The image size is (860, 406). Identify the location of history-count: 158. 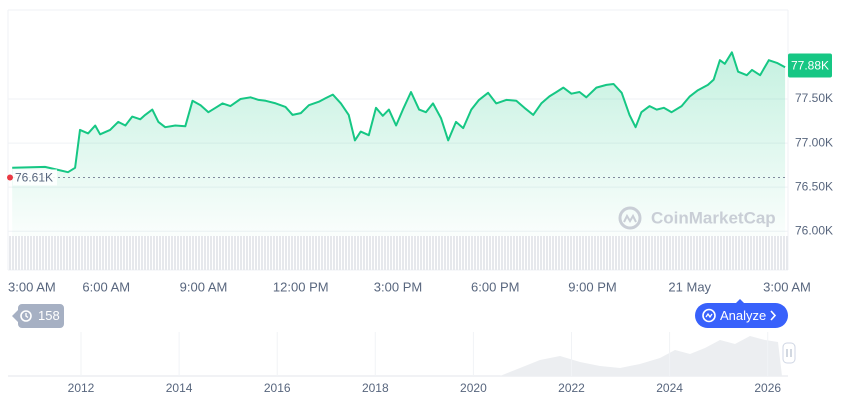
(49, 315).